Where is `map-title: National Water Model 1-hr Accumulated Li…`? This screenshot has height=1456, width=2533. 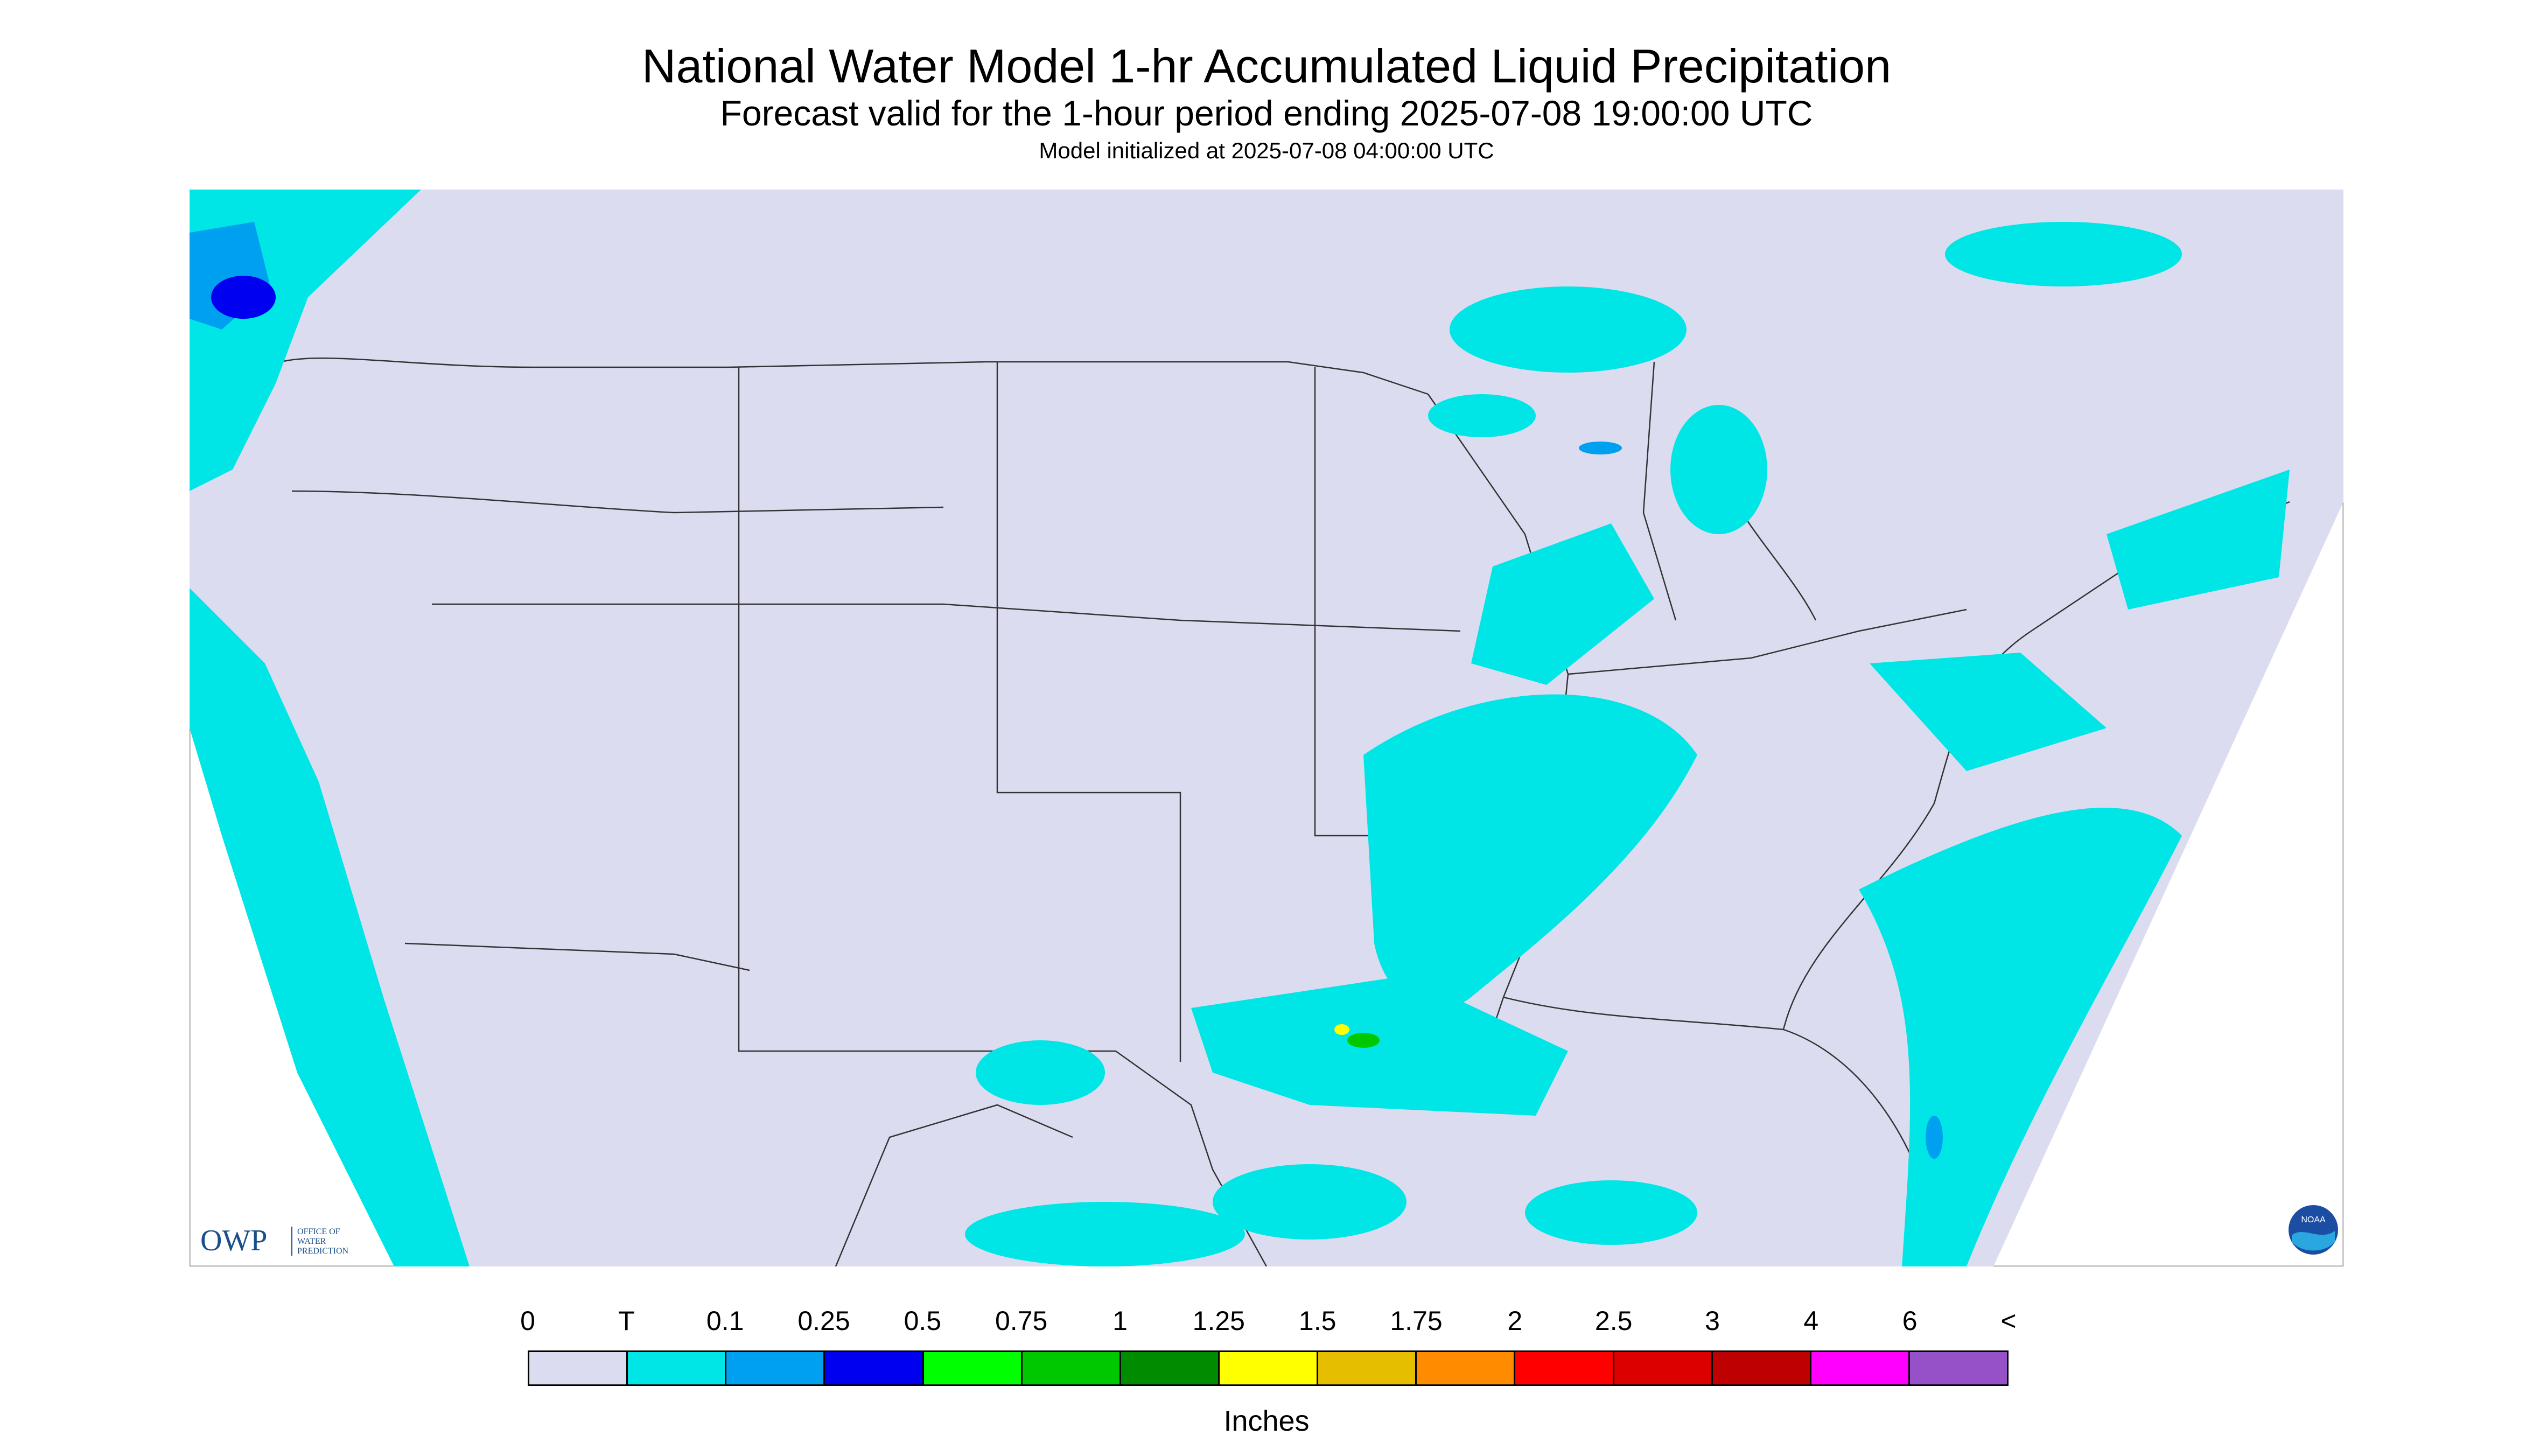
map-title: National Water Model 1-hr Accumulated Li… is located at coordinates (1266, 66).